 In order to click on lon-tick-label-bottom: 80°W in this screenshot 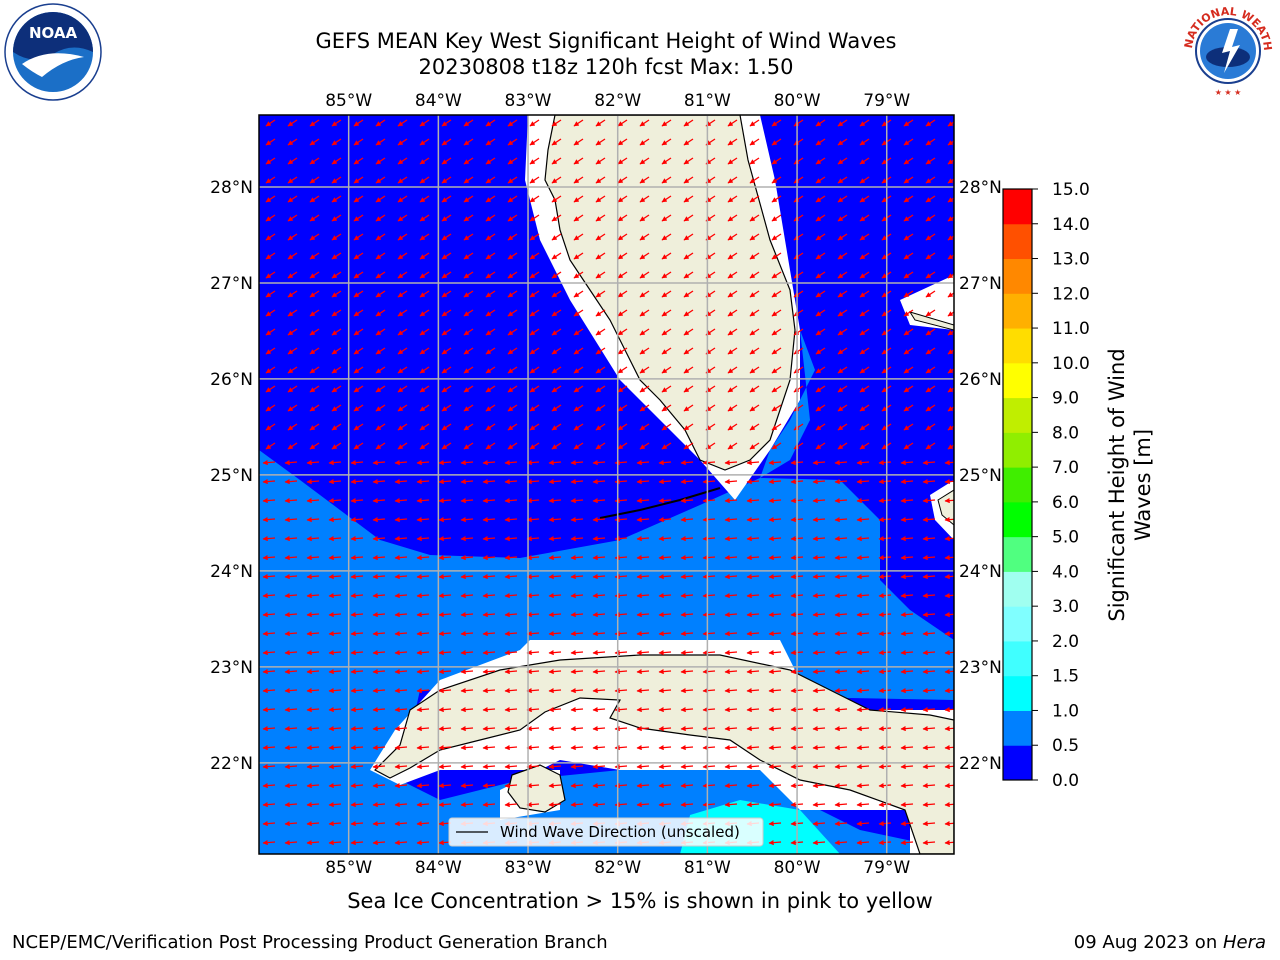, I will do `click(797, 868)`.